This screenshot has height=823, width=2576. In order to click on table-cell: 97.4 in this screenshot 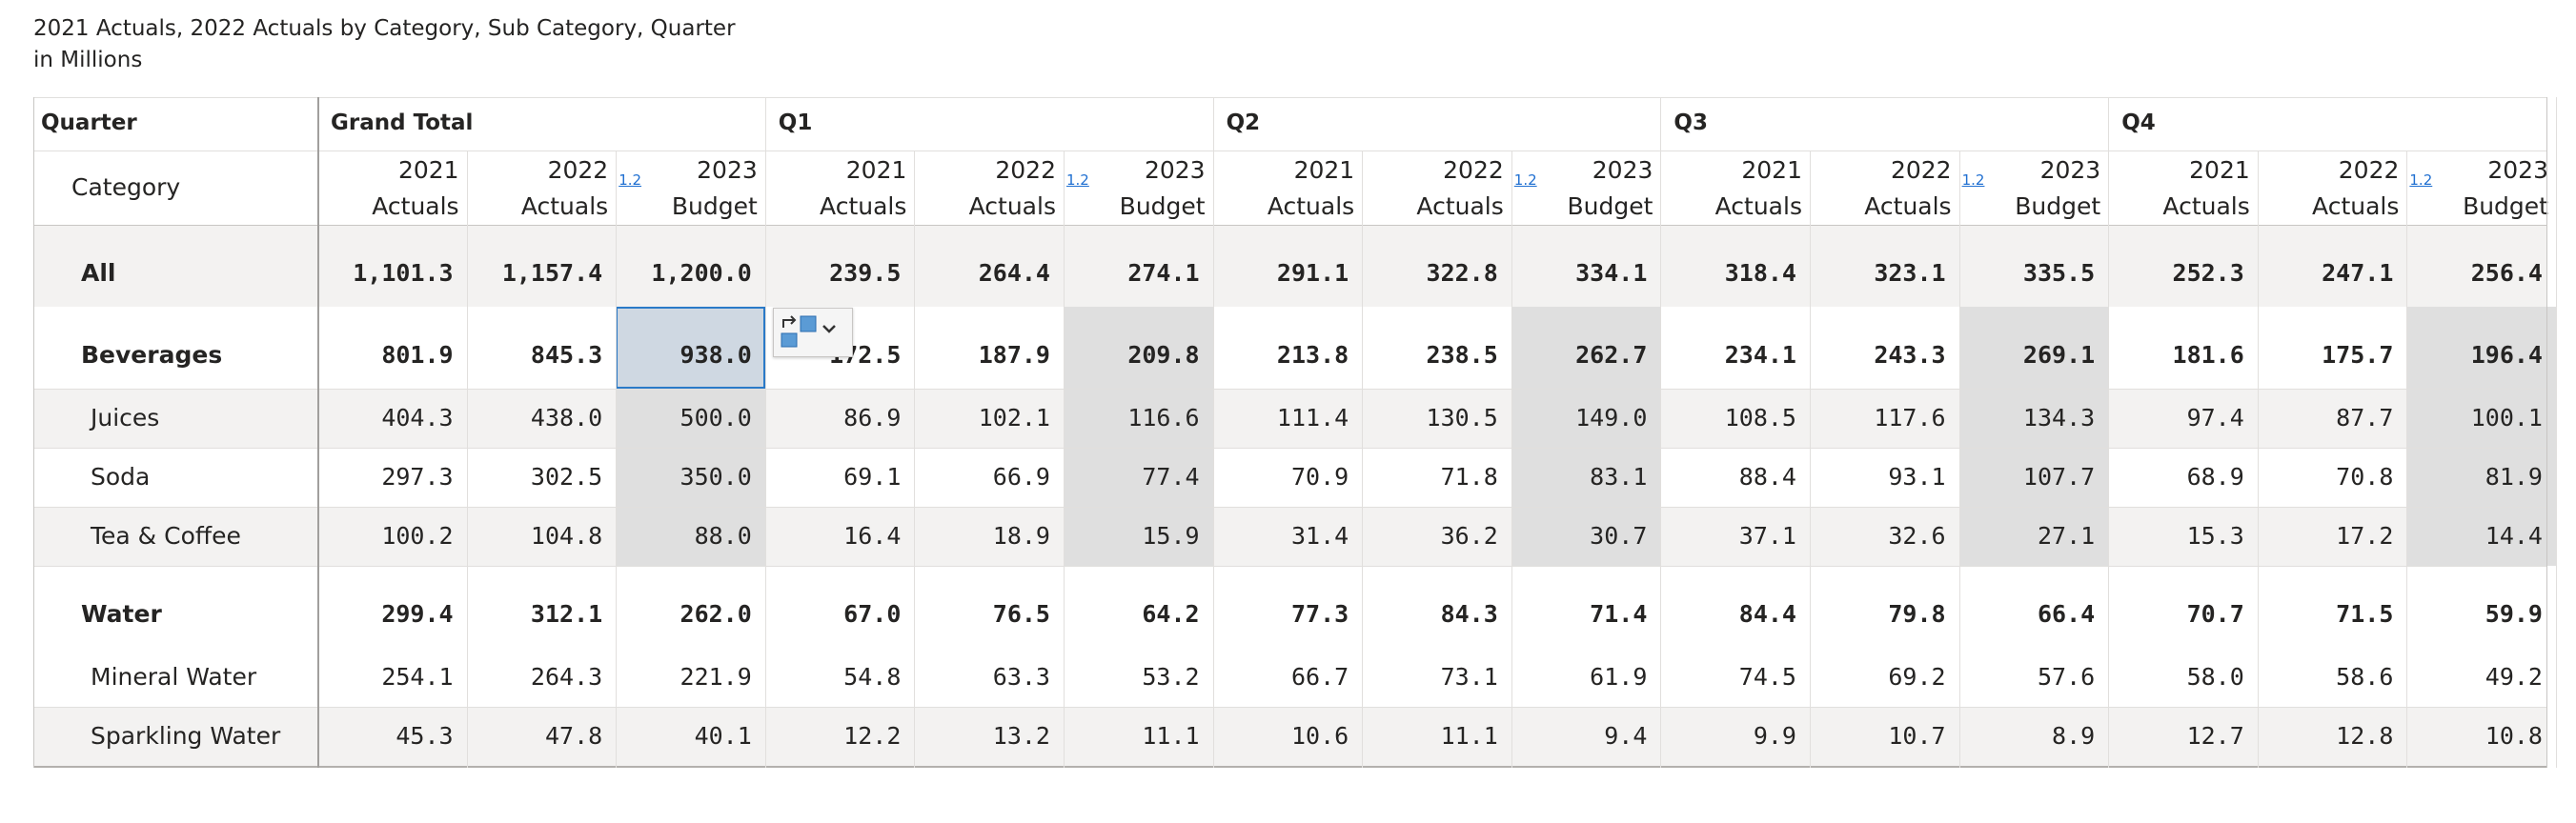, I will do `click(2215, 418)`.